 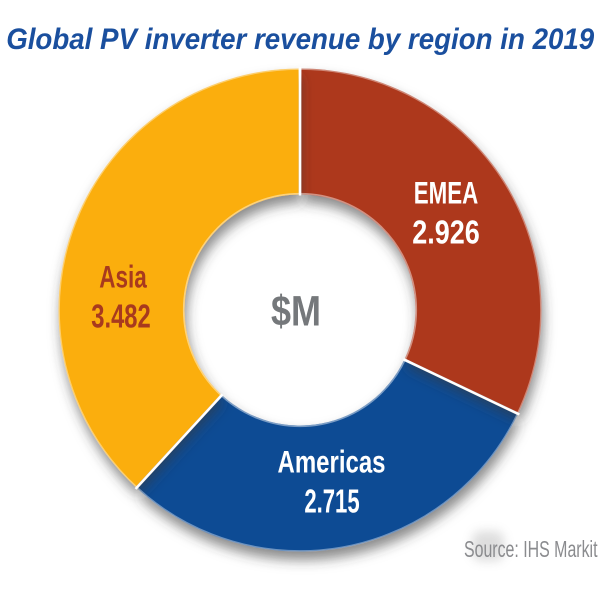 I want to click on svg-text: EMEA, so click(x=446, y=193).